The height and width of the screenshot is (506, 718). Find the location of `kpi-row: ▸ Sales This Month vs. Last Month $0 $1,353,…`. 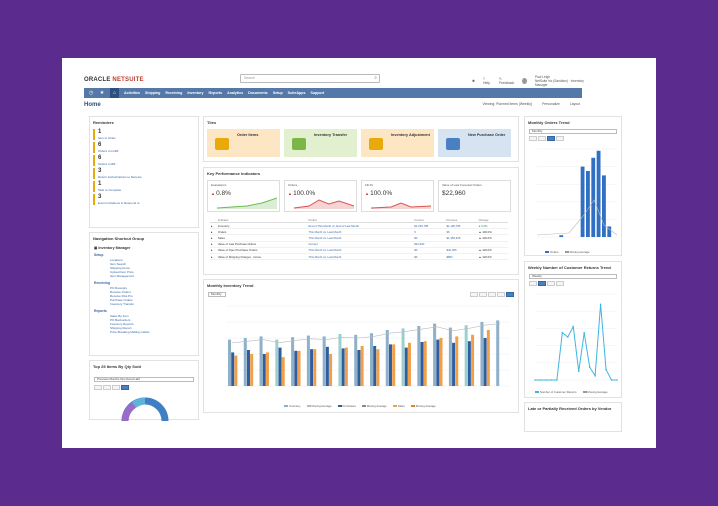

kpi-row: ▸ Sales This Month vs. Last Month $0 $1,353,… is located at coordinates (359, 238).